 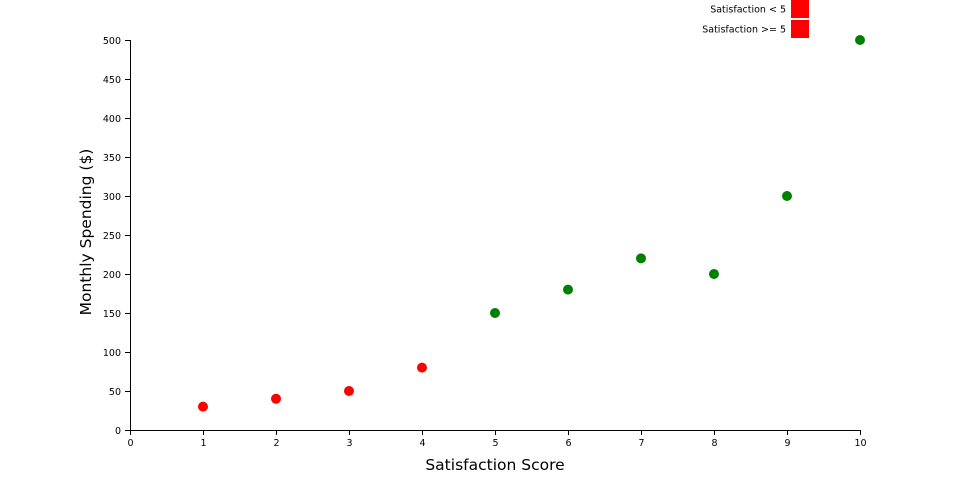 I want to click on x-tick-label: 8, so click(x=714, y=443).